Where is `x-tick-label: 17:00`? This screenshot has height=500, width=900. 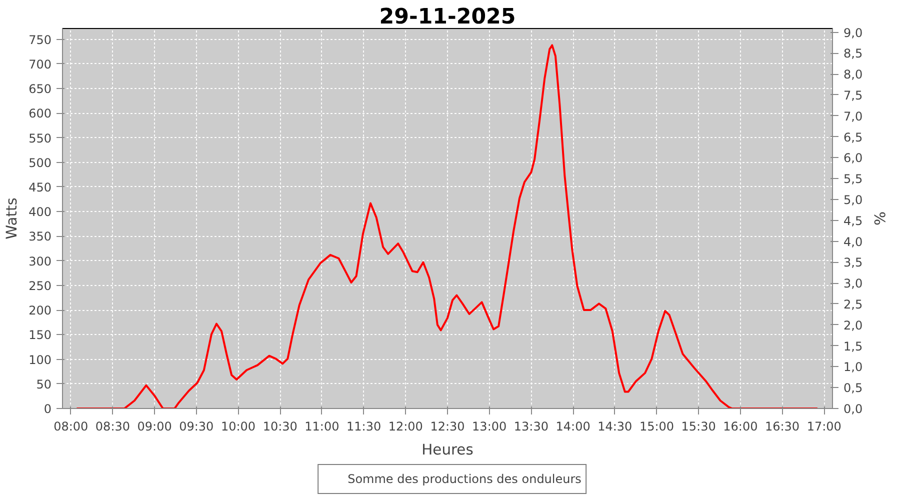
x-tick-label: 17:00 is located at coordinates (824, 427).